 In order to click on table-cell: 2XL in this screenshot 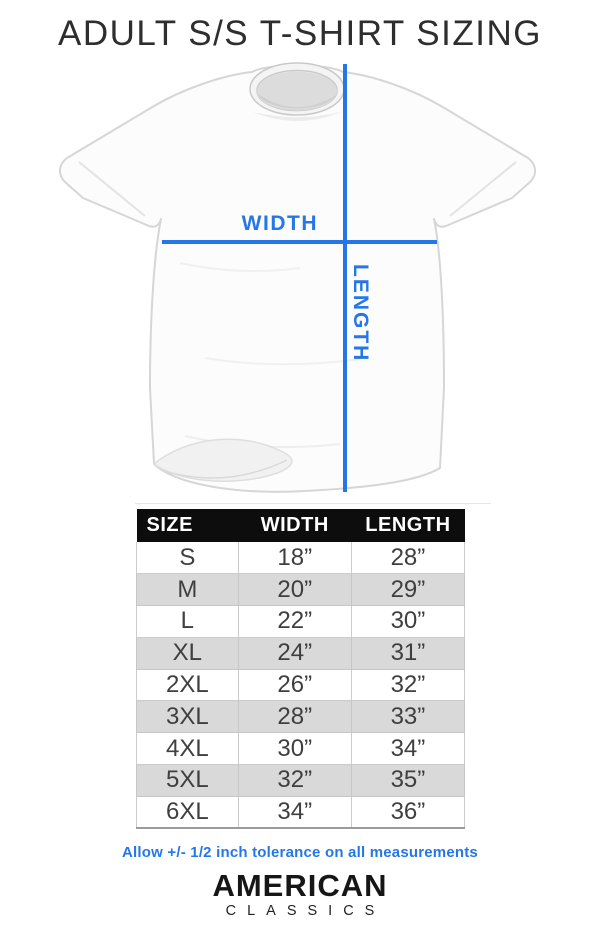, I will do `click(187, 685)`.